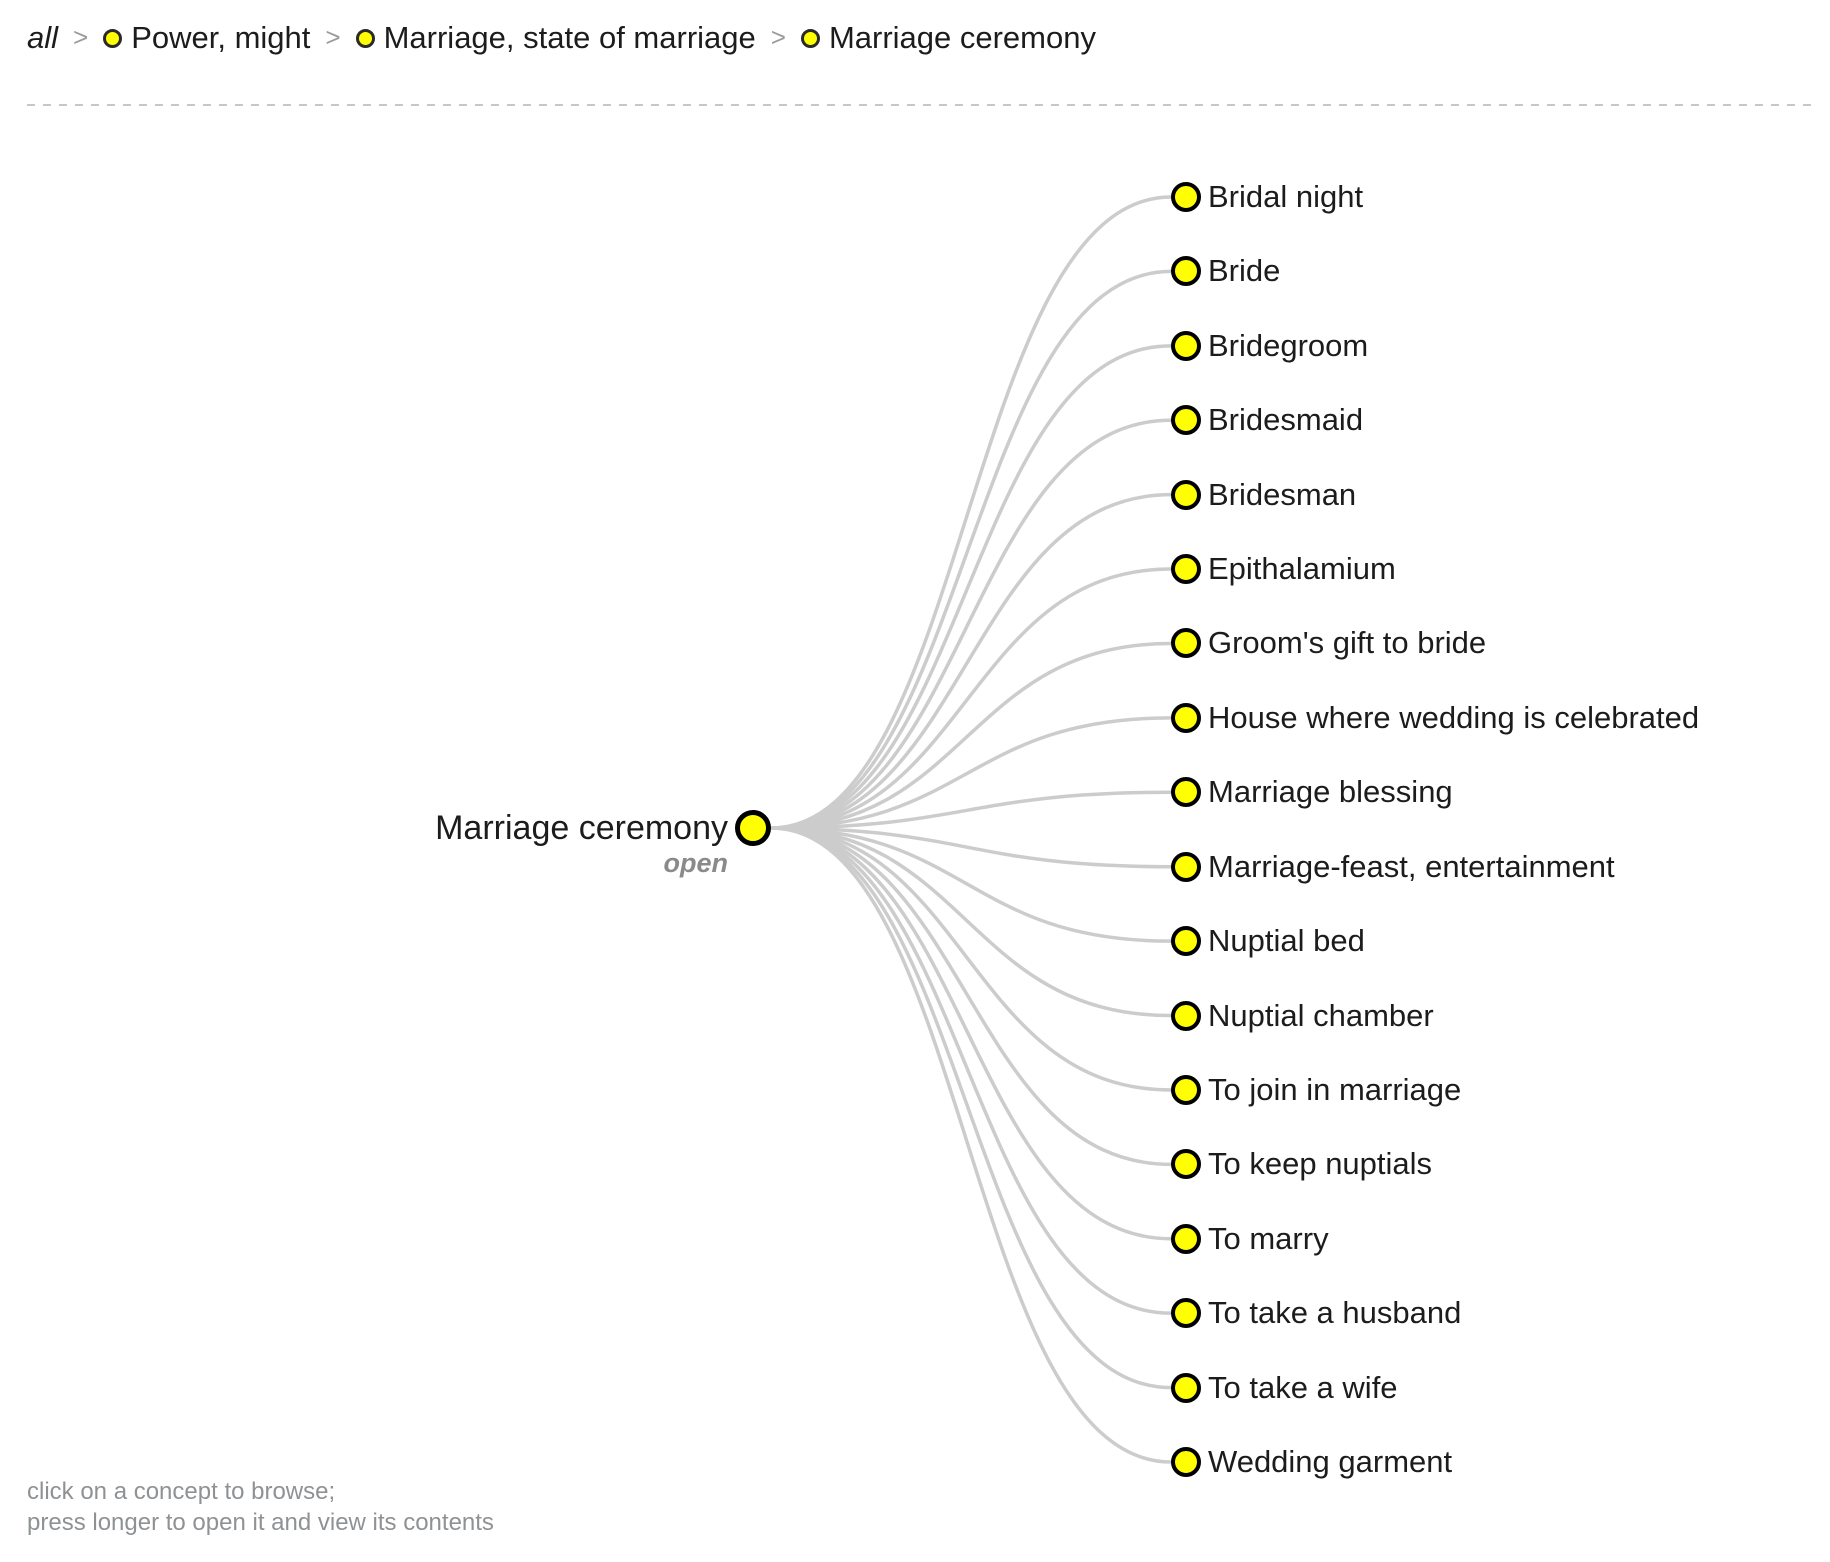  What do you see at coordinates (1335, 1313) in the screenshot?
I see `node-label: To take a husband` at bounding box center [1335, 1313].